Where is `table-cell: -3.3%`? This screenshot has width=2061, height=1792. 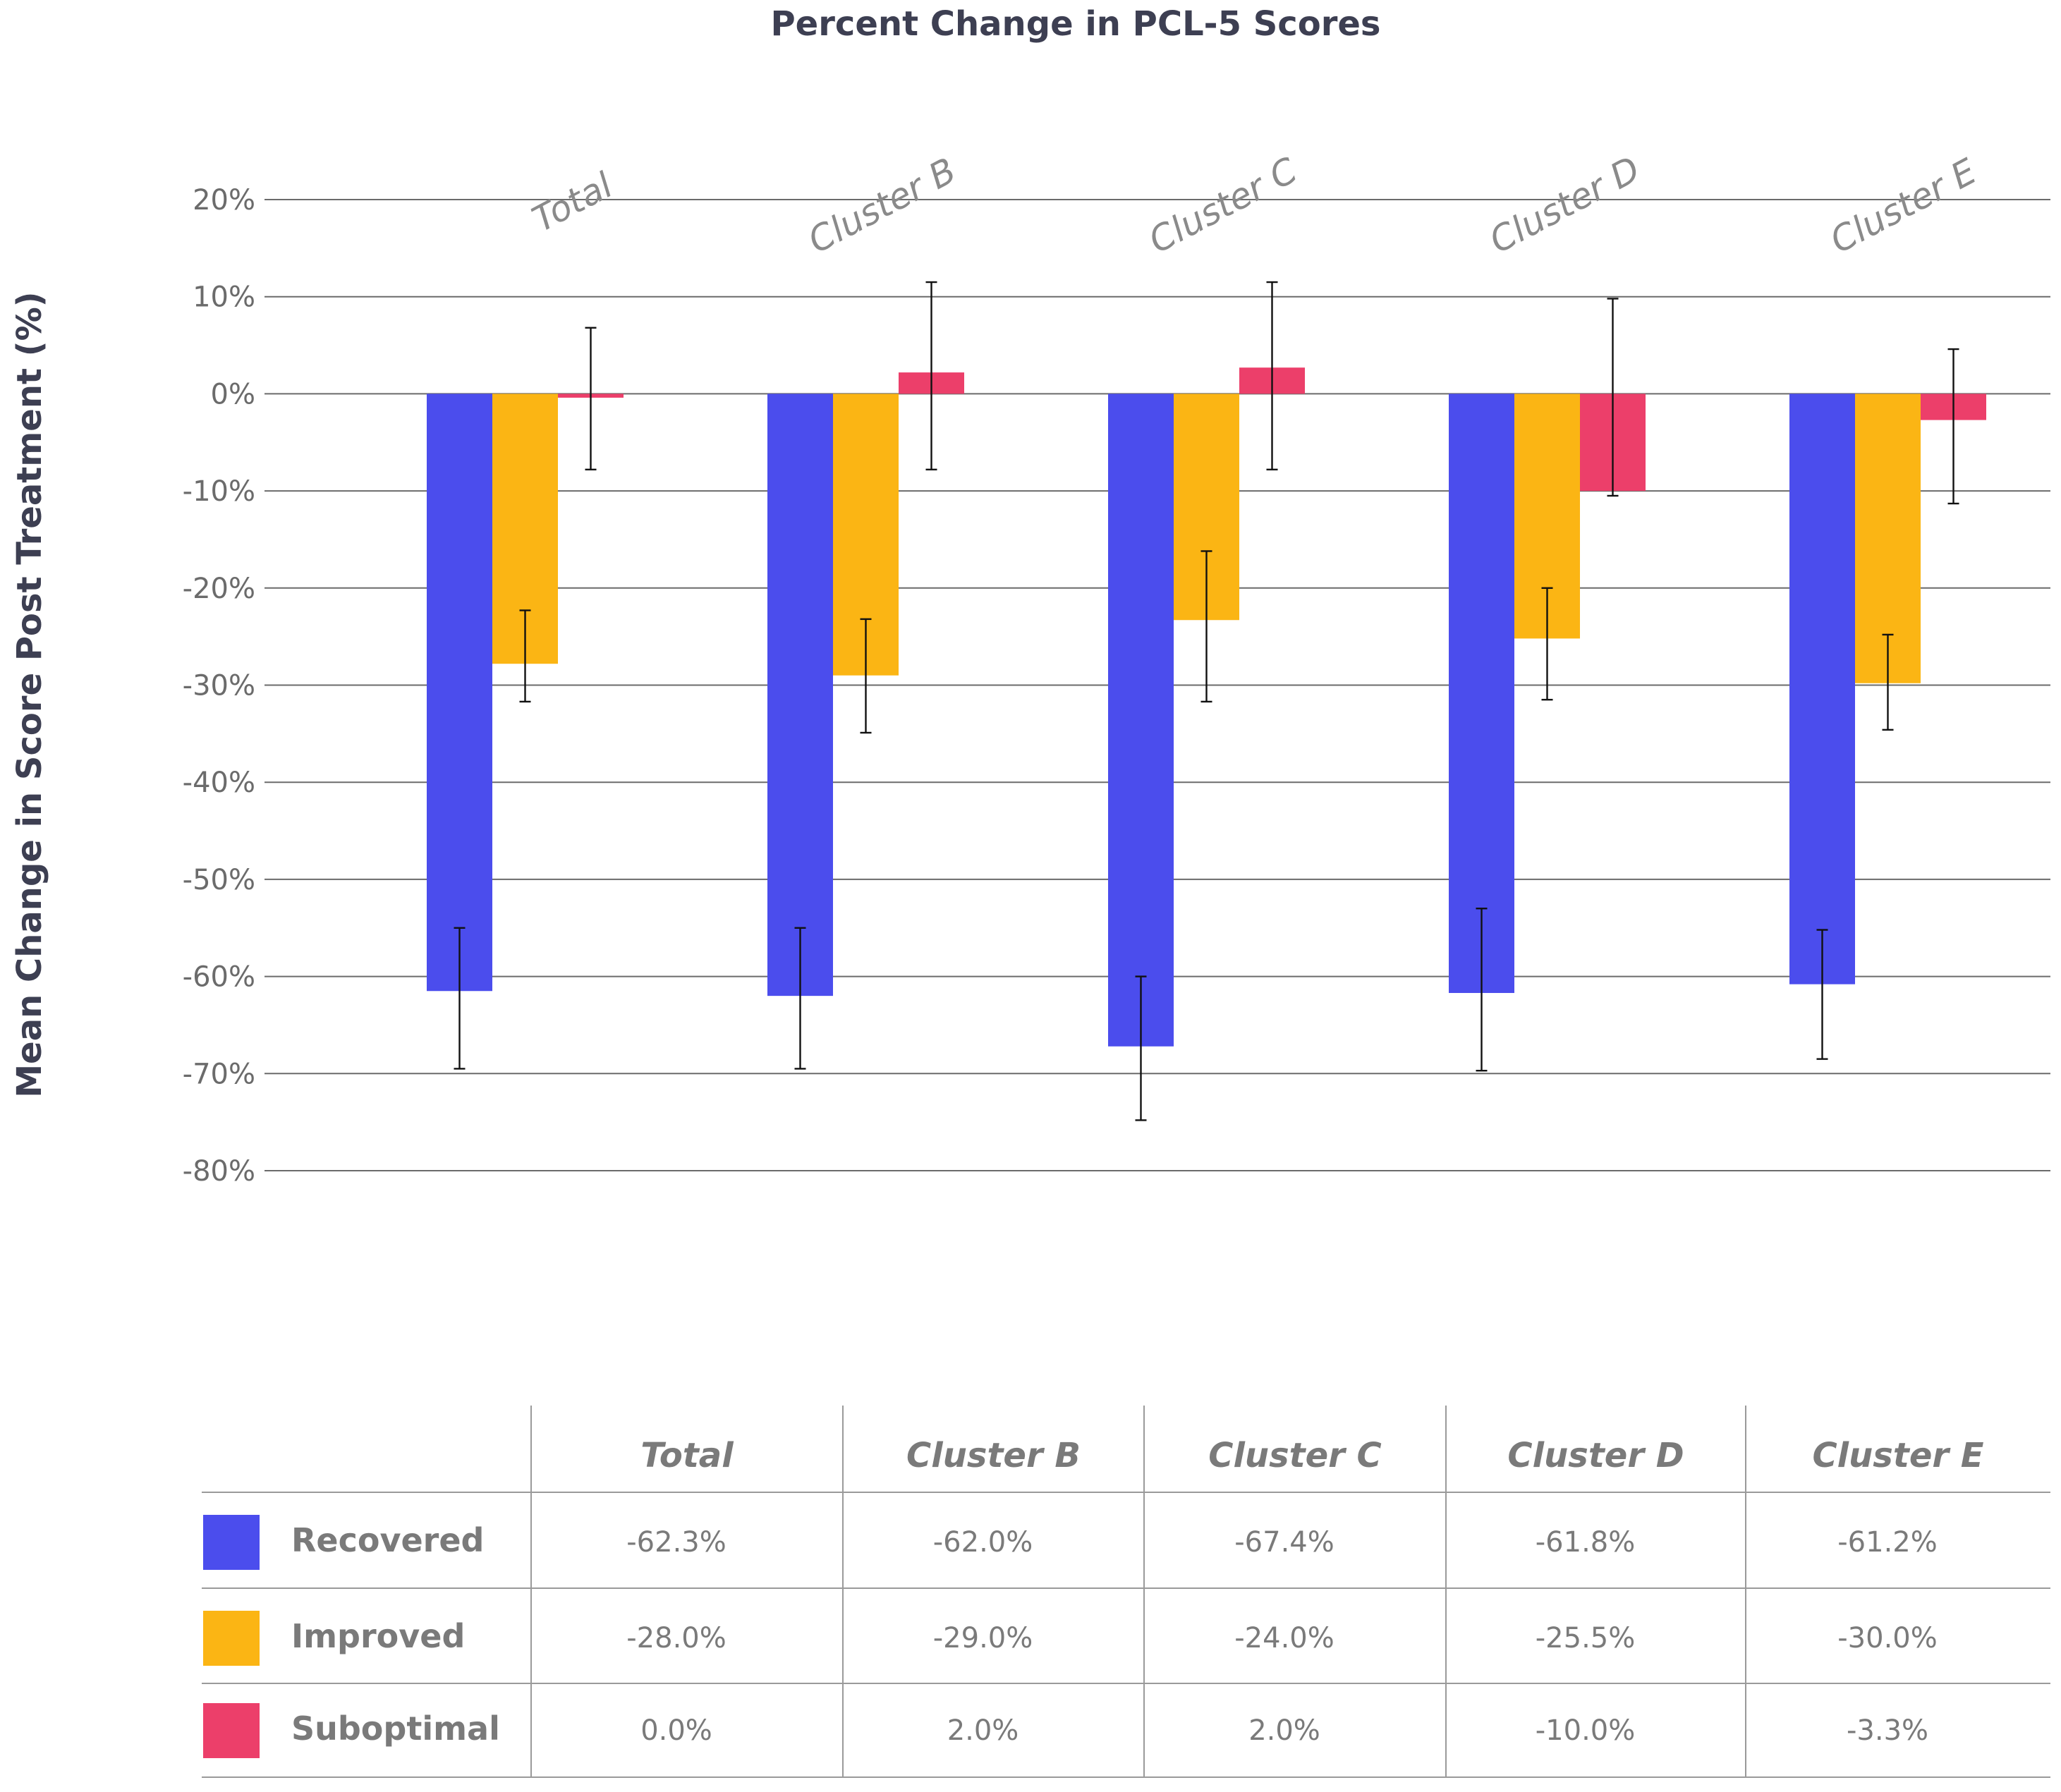 table-cell: -3.3% is located at coordinates (1887, 1730).